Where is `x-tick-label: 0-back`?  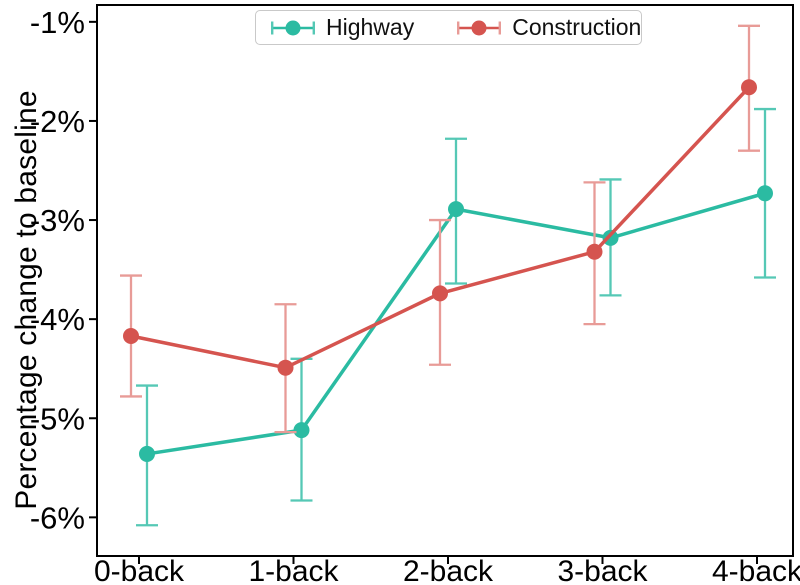
x-tick-label: 0-back is located at coordinates (139, 570).